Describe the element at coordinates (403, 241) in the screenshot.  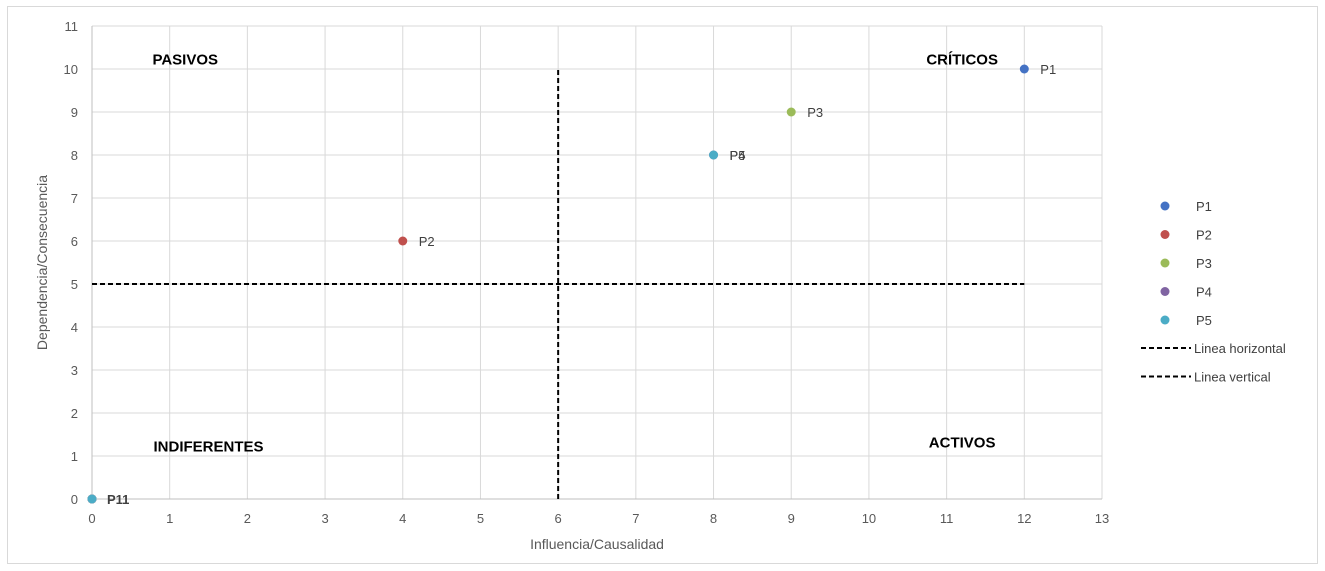
I see `data-point-p2` at that location.